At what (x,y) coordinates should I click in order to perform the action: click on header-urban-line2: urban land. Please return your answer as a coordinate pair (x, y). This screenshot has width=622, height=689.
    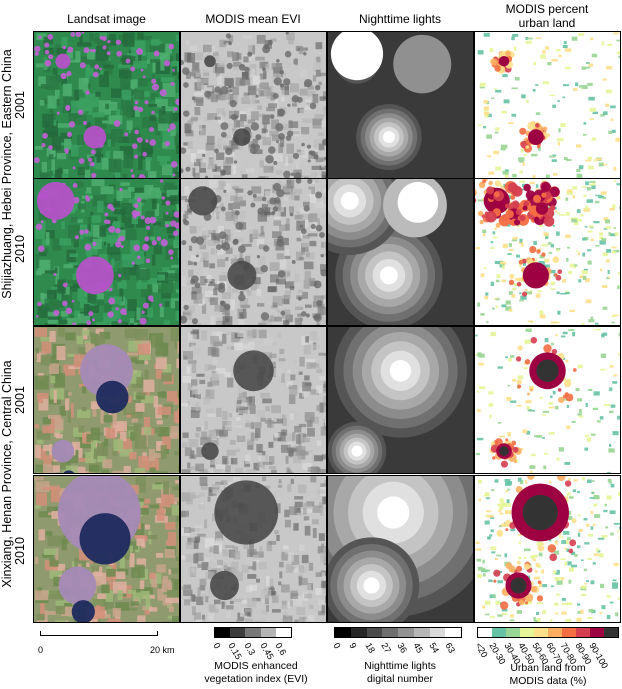
    Looking at the image, I should click on (547, 23).